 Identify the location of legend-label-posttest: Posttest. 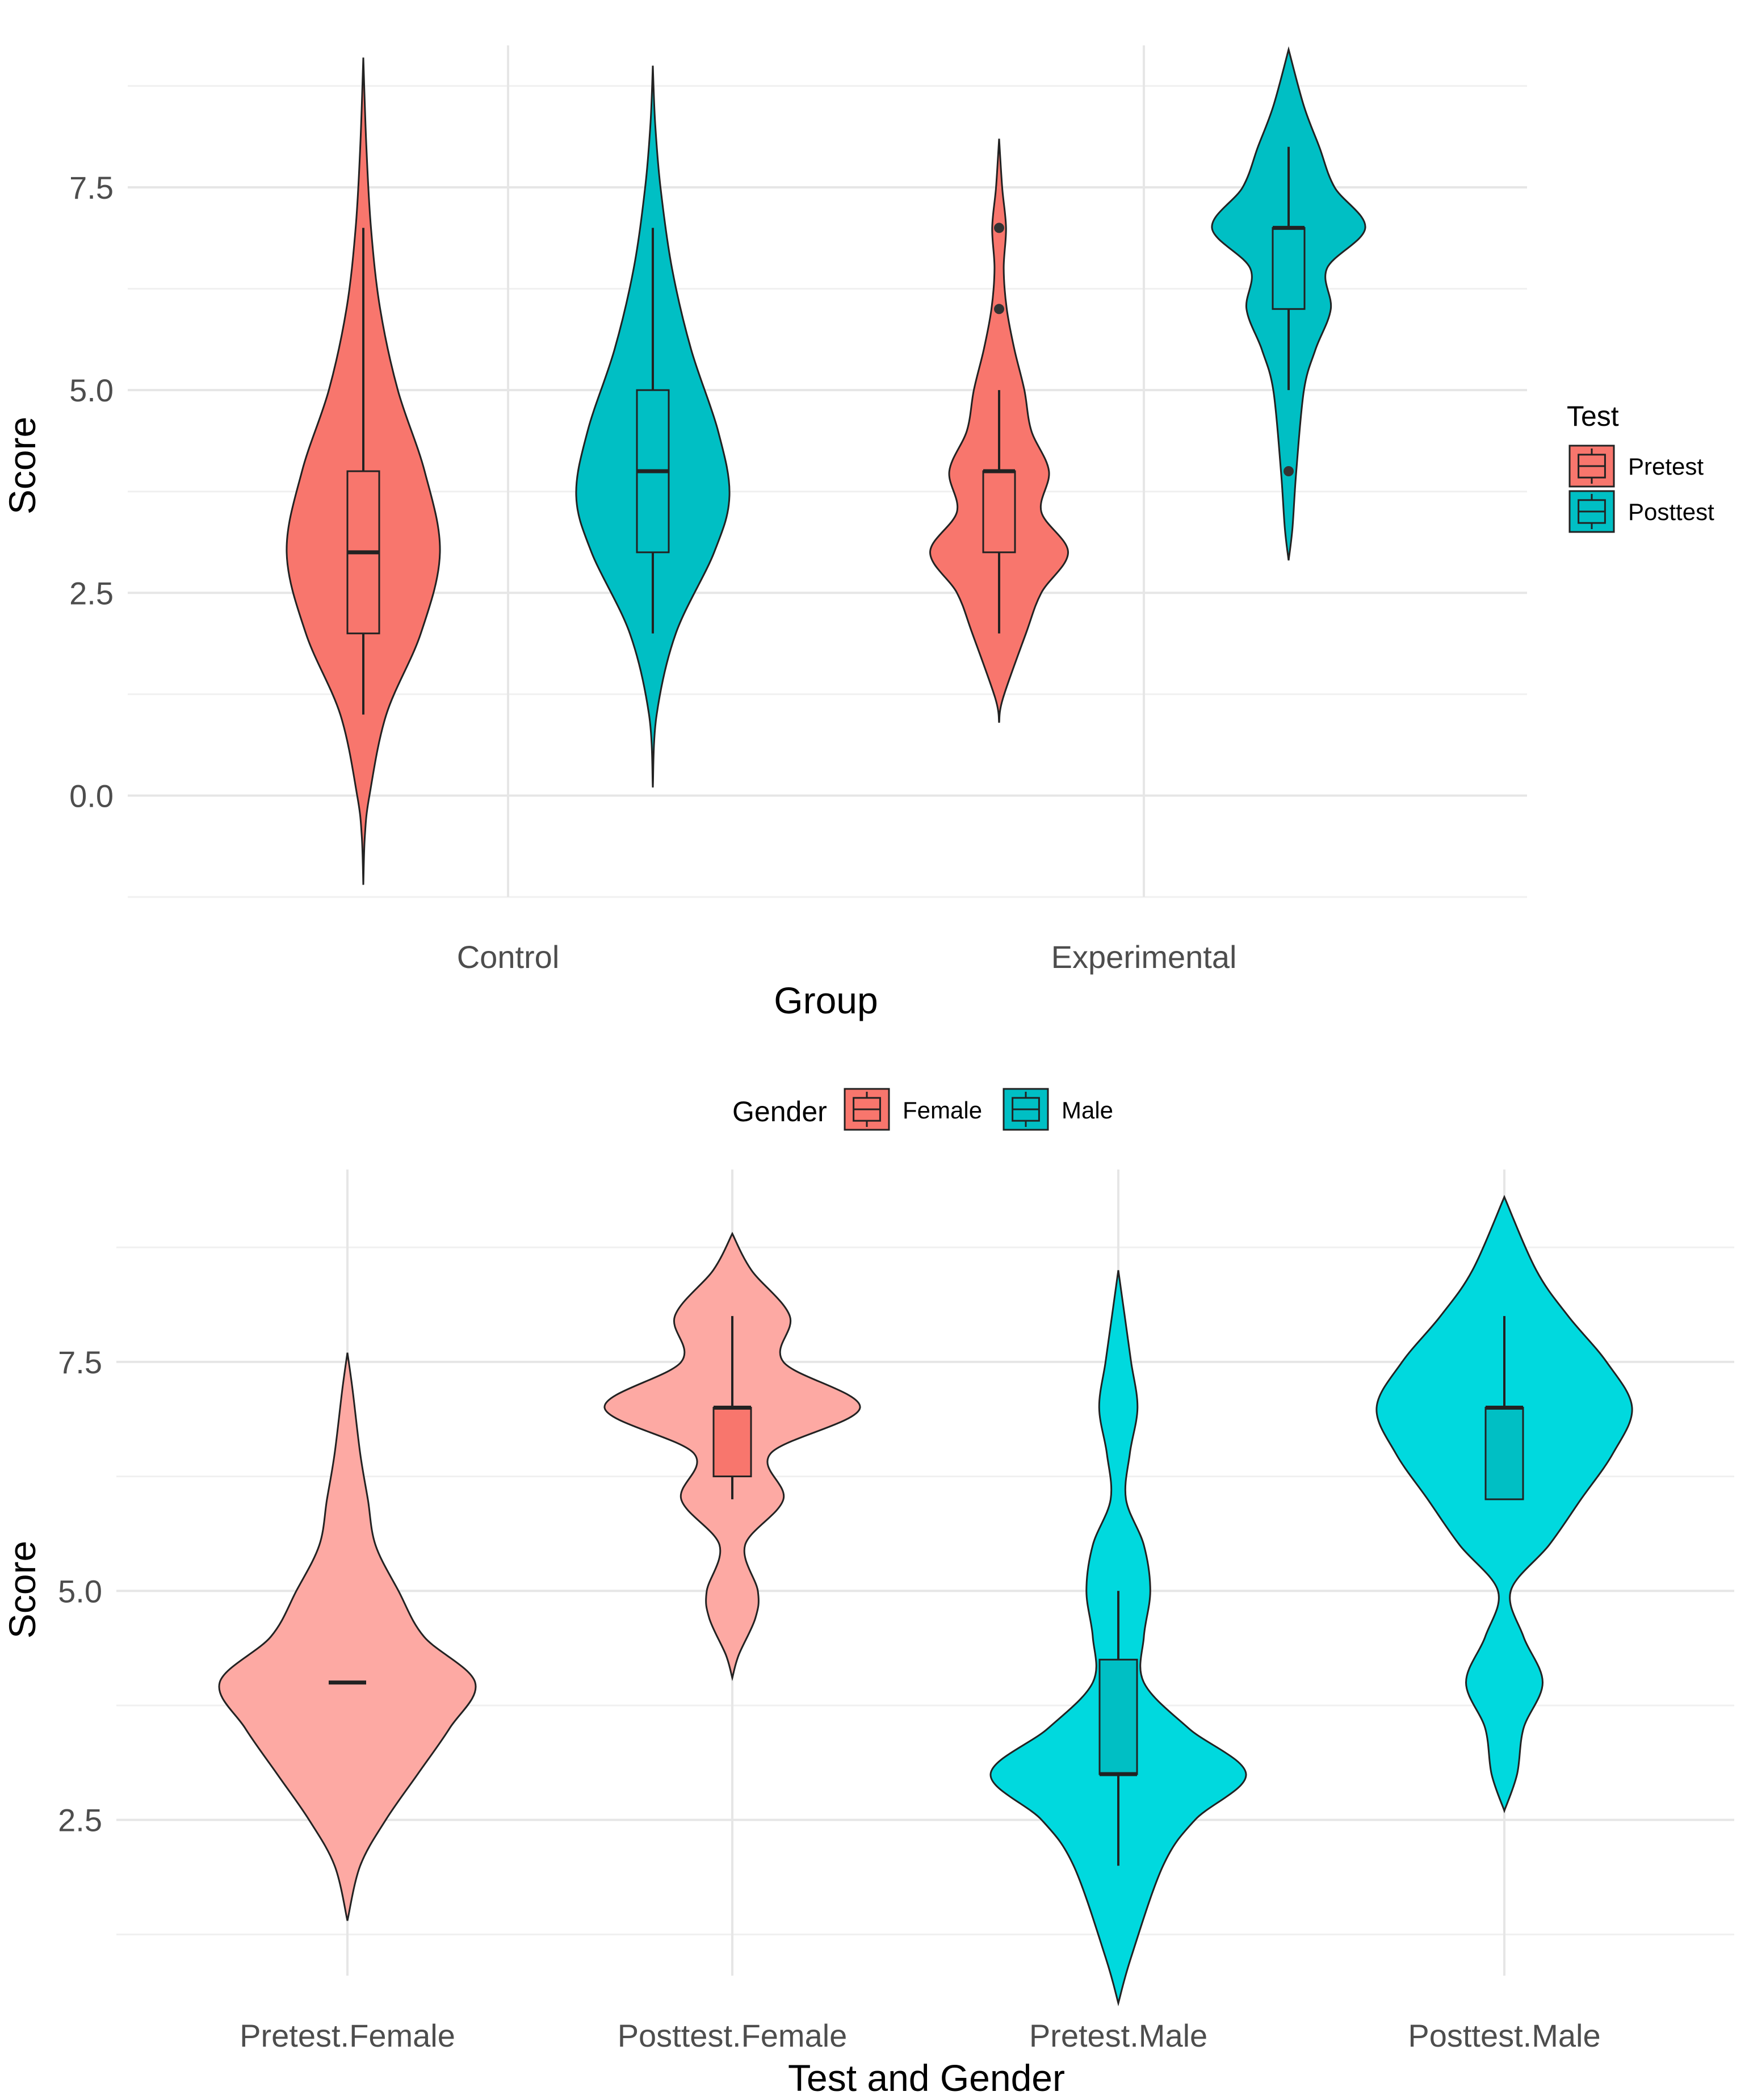
(1671, 511).